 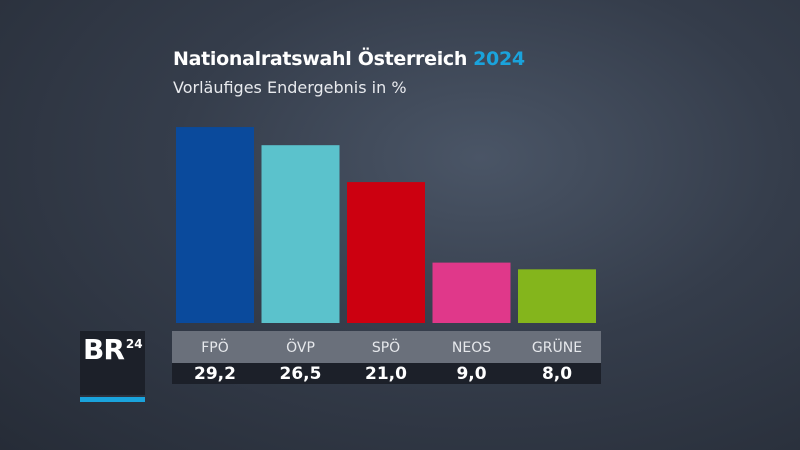 What do you see at coordinates (300, 374) in the screenshot?
I see `value-label: 26,5` at bounding box center [300, 374].